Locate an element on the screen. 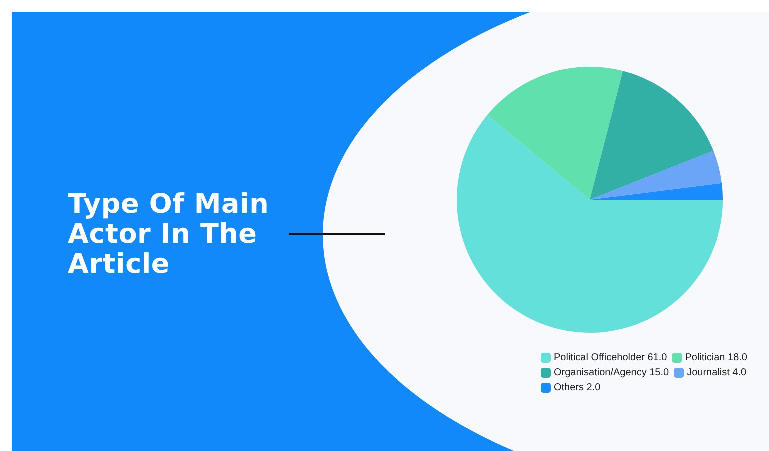 This screenshot has height=451, width=769. text: Type Of Main Actor In The Article is located at coordinates (169, 234).